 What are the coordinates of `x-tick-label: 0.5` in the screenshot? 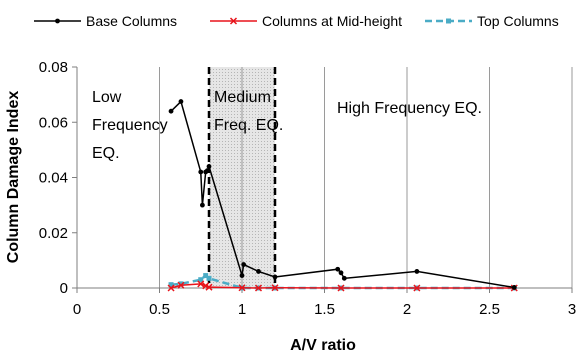 It's located at (159, 309).